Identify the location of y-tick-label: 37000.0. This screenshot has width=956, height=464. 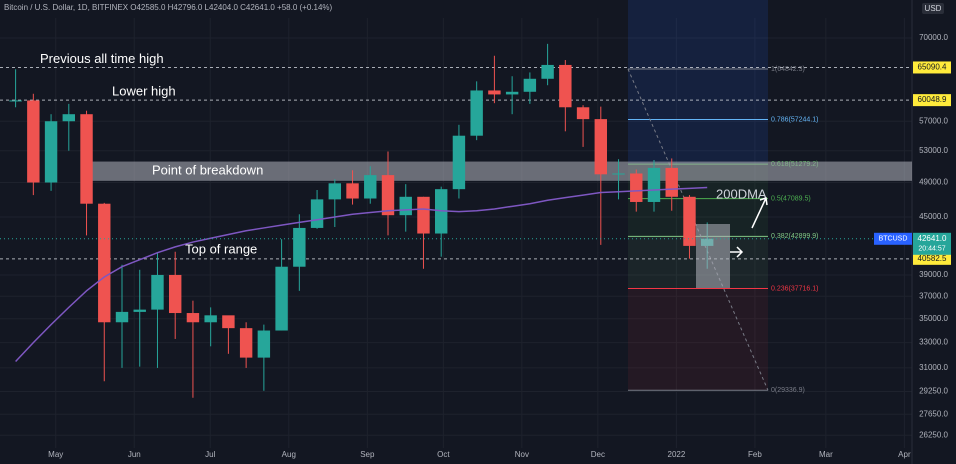
(933, 295).